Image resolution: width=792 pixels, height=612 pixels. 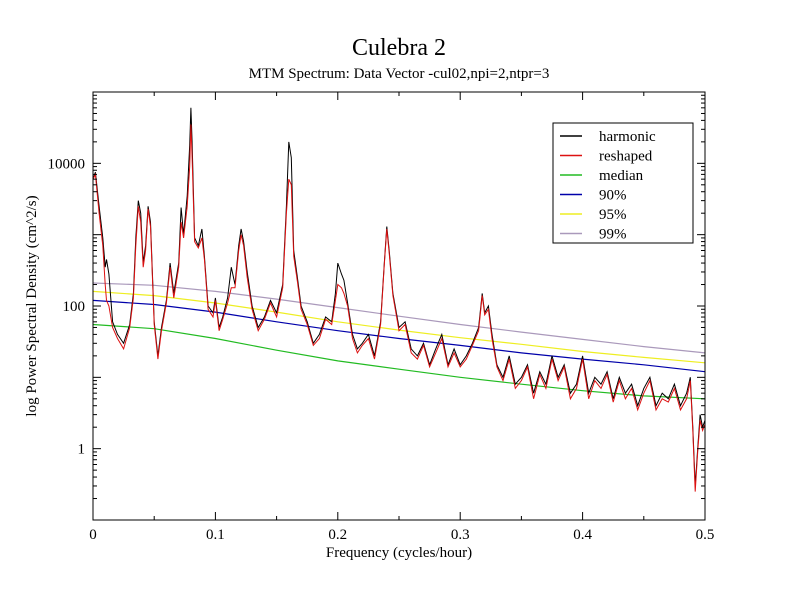 What do you see at coordinates (32, 305) in the screenshot?
I see `y-axis-label: log Power Spectral Density (cm^2/s)` at bounding box center [32, 305].